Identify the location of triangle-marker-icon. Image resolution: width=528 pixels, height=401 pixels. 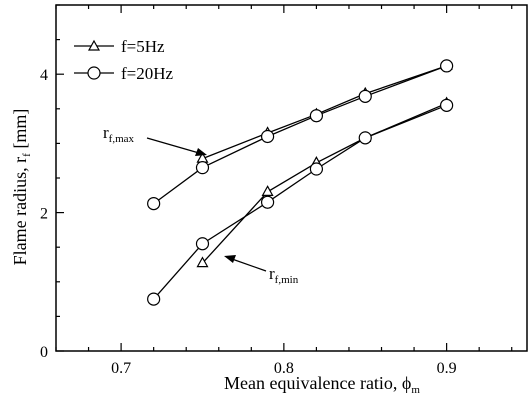
(94, 45).